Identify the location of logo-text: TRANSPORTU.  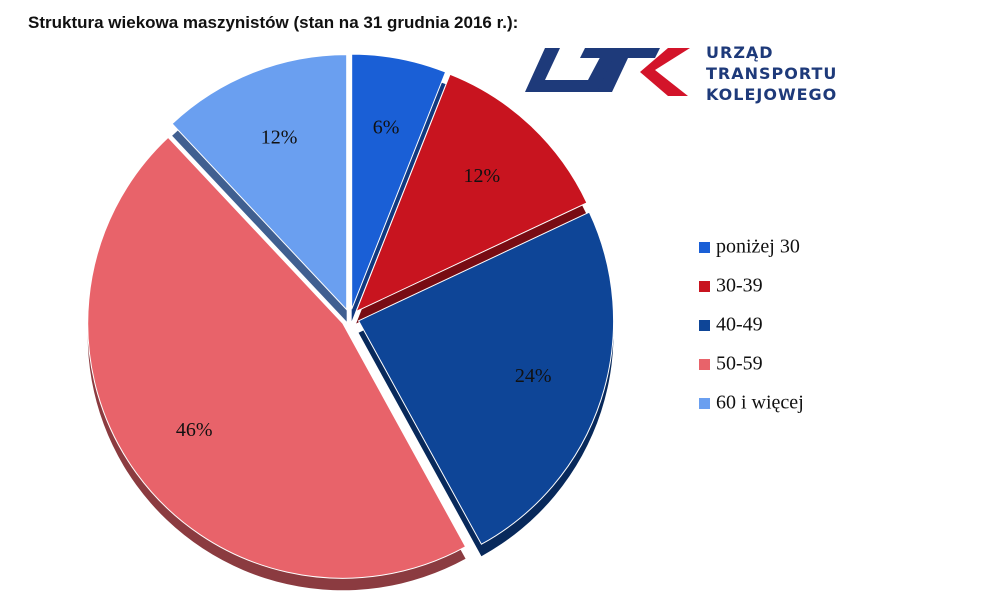
(771, 73).